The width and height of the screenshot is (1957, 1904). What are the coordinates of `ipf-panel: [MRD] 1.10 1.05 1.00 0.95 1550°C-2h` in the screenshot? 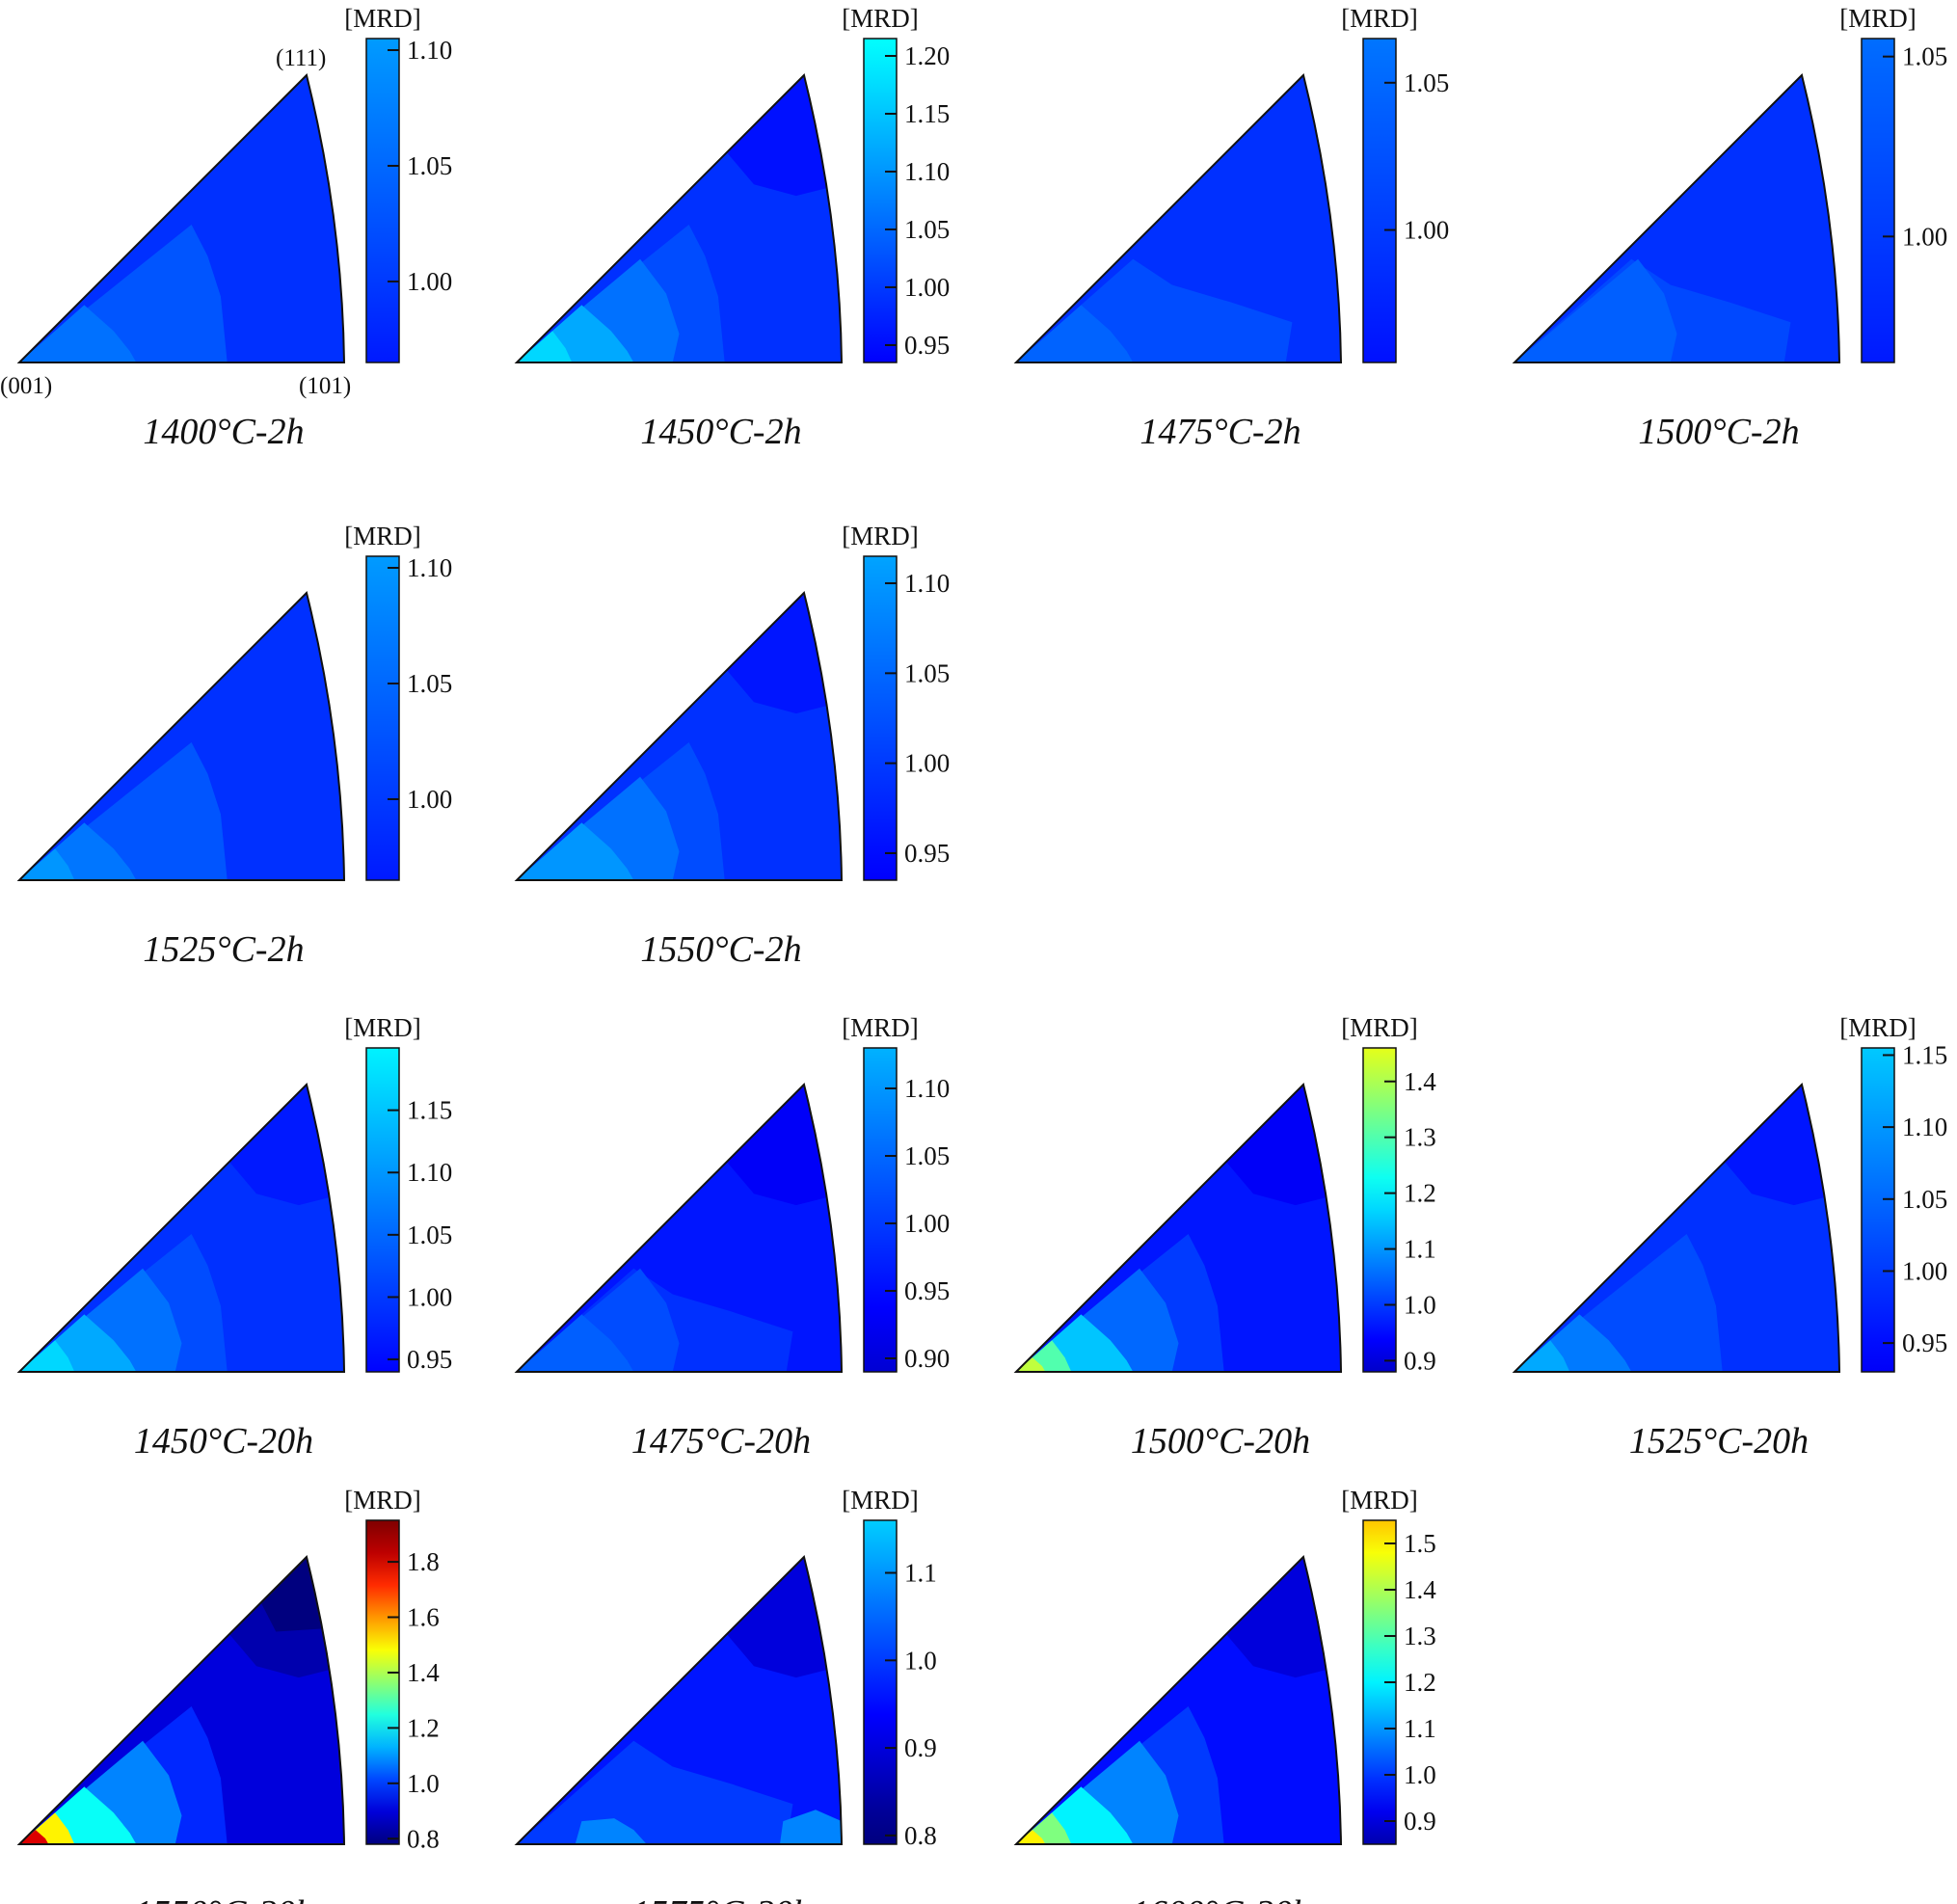 It's located at (732, 746).